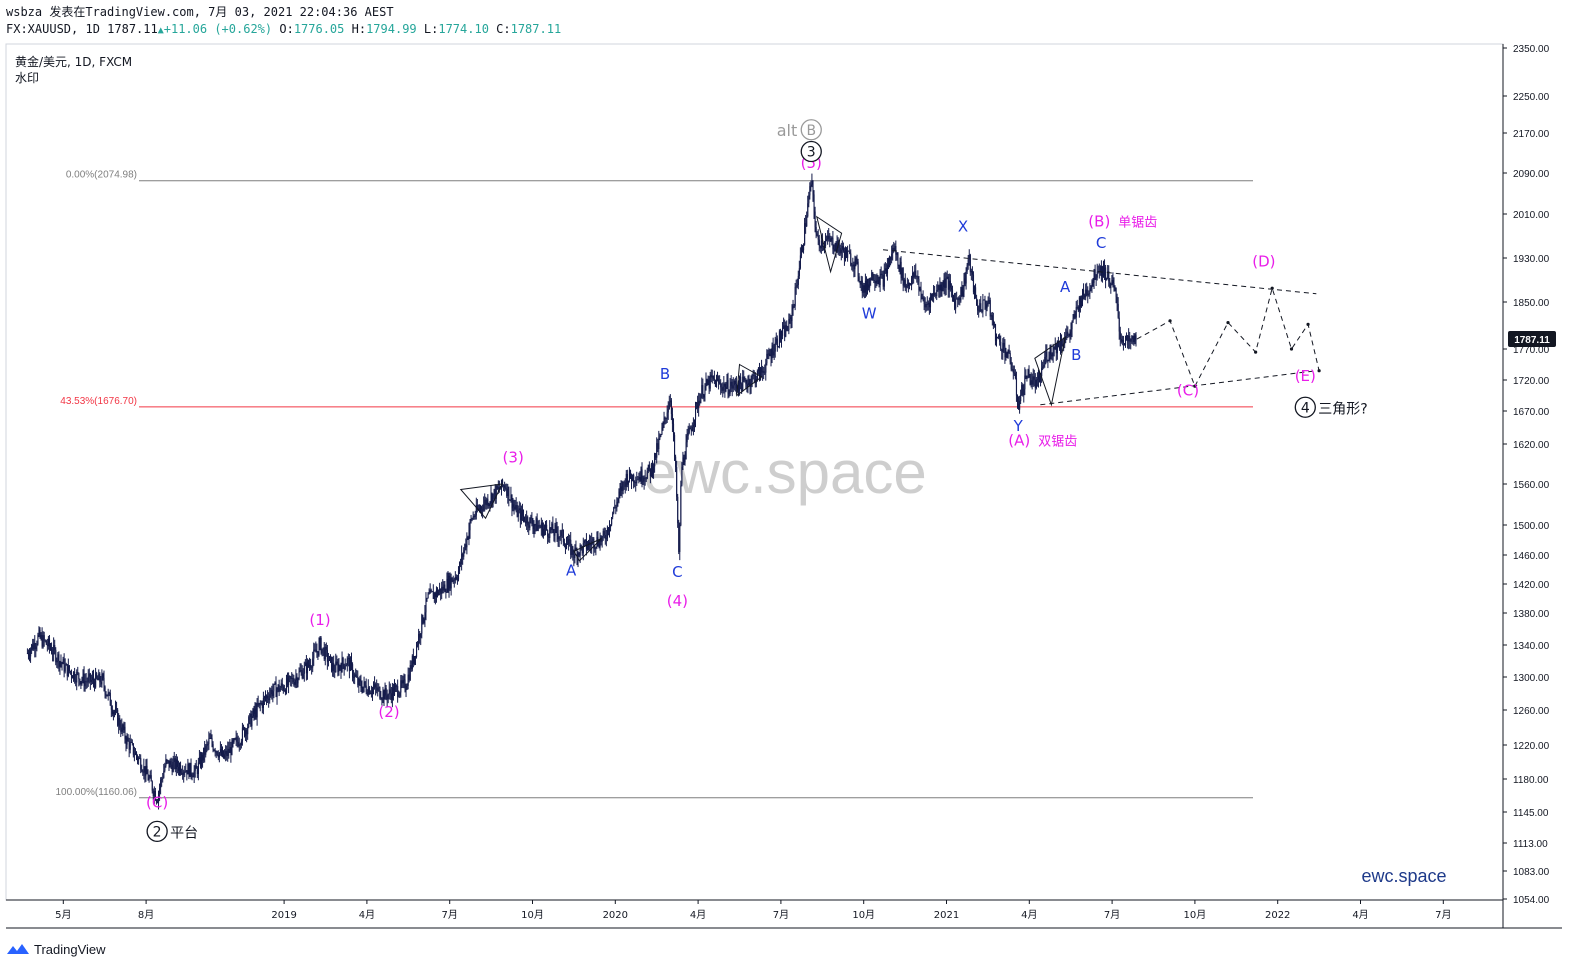 The width and height of the screenshot is (1580, 973). What do you see at coordinates (1228, 337) in the screenshot?
I see `projection-path` at bounding box center [1228, 337].